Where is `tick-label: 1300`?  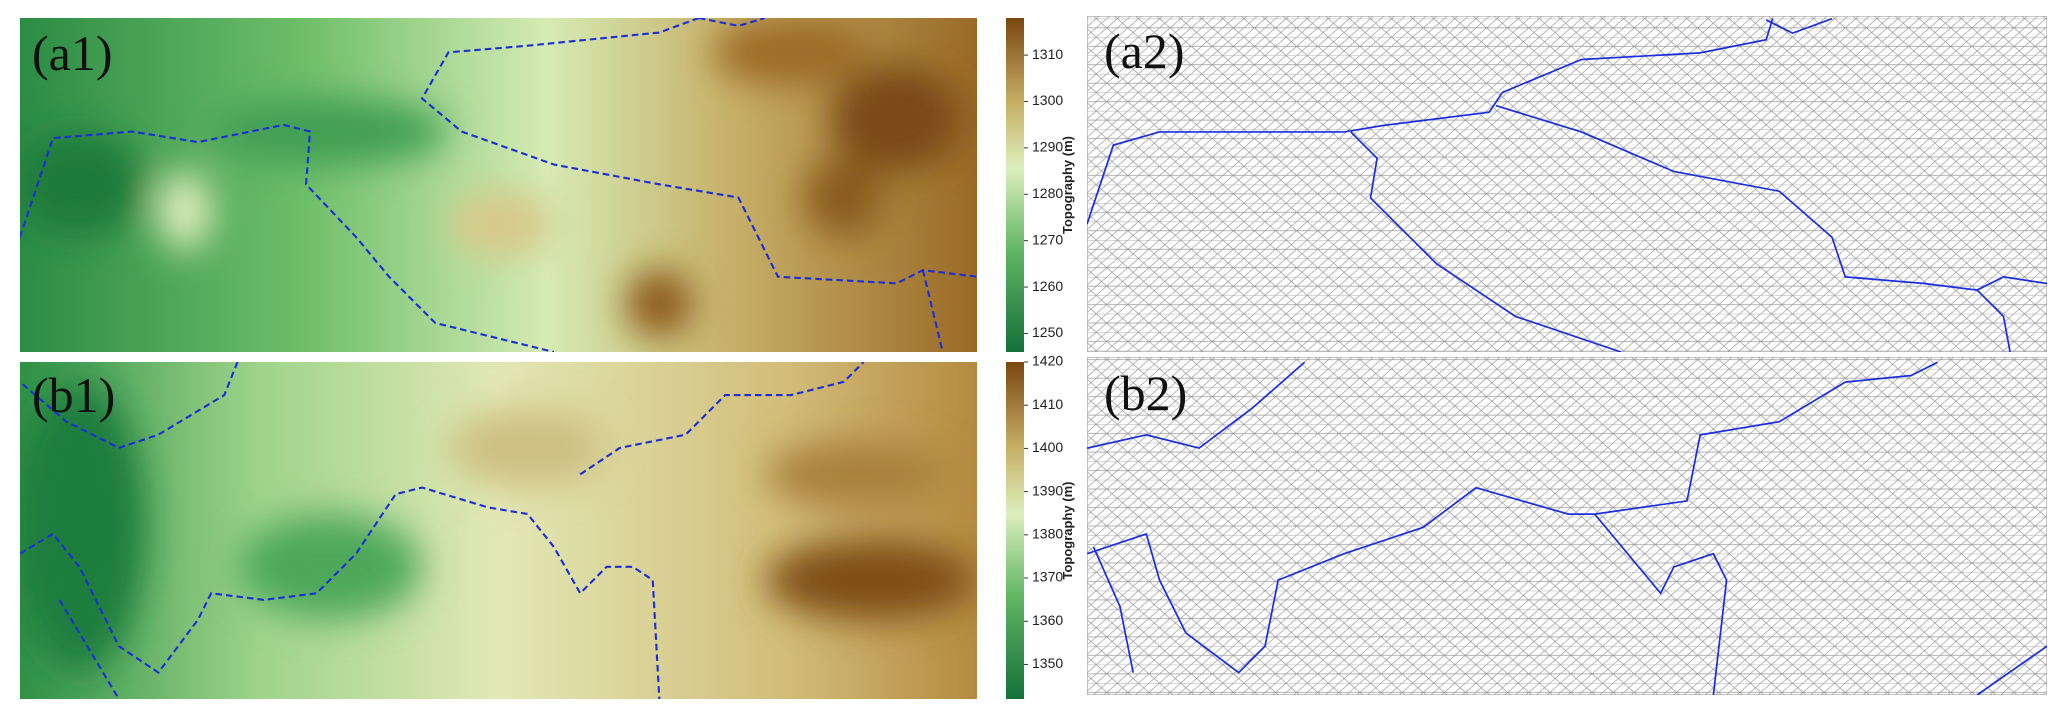
tick-label: 1300 is located at coordinates (1047, 100).